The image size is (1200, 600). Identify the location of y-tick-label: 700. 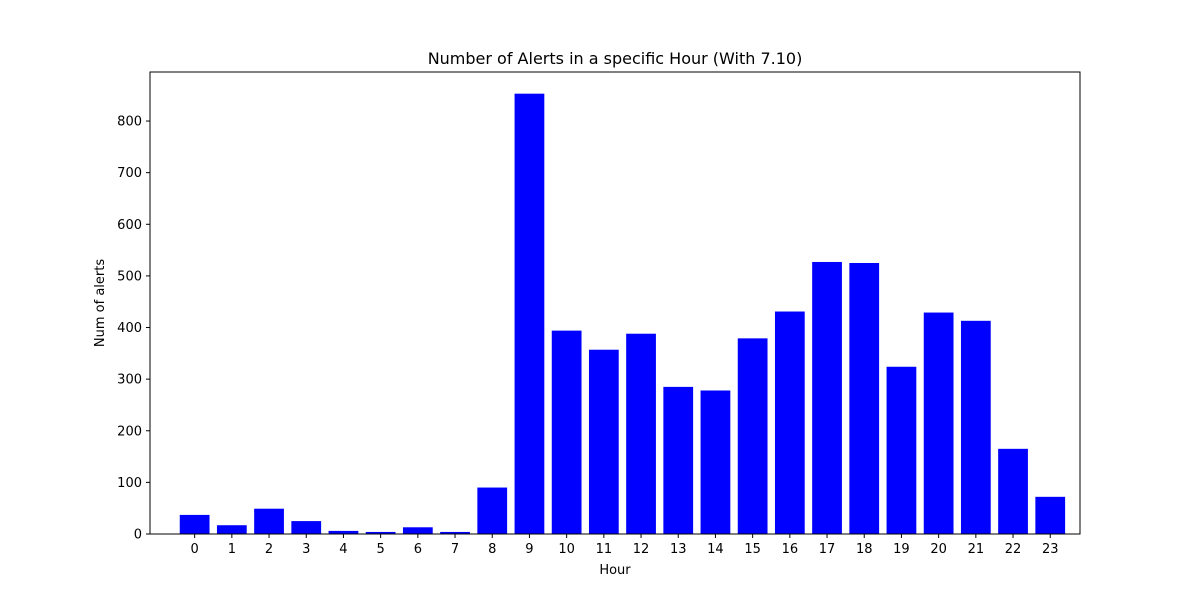
(129, 173).